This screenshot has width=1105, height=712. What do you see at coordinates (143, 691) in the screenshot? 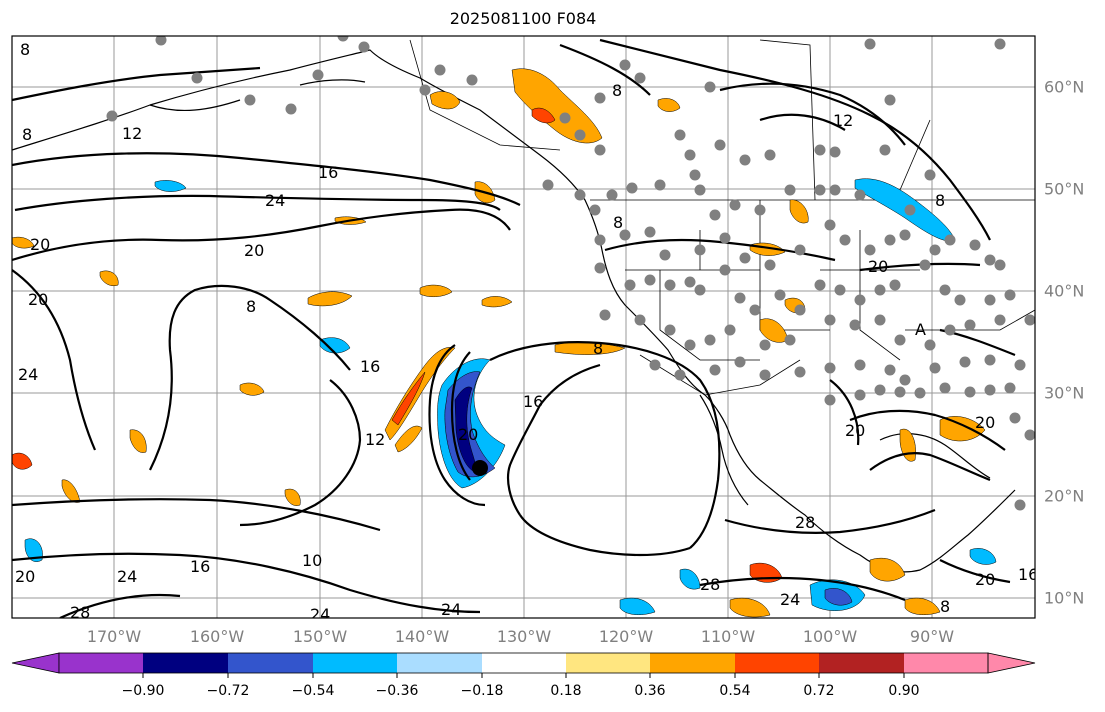
I see `colorbar-tick-label: −0.90` at bounding box center [143, 691].